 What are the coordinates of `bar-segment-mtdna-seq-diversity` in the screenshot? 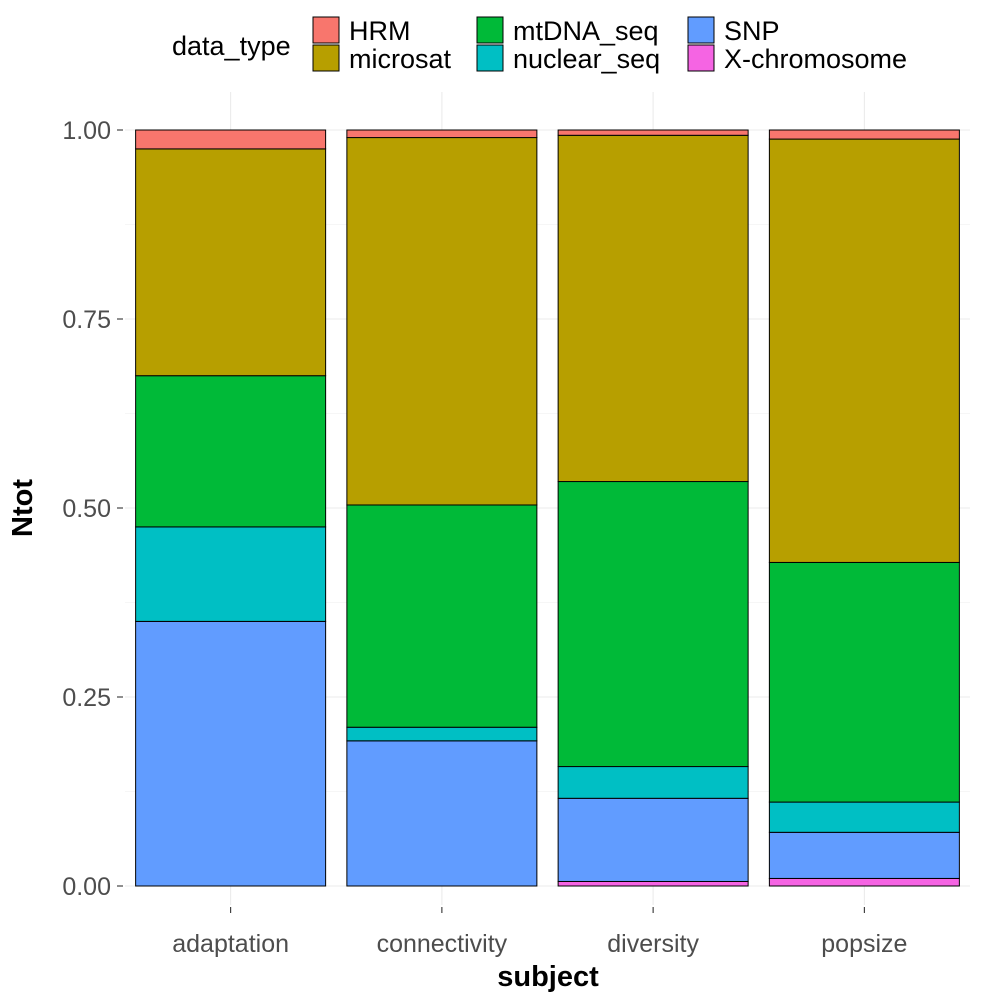 It's located at (653, 624).